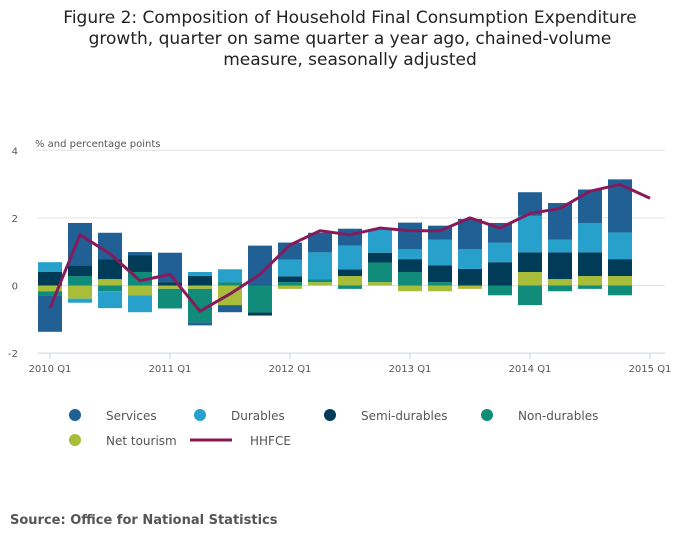 This screenshot has height=549, width=700. I want to click on legend-marker-semi-durables, so click(330, 415).